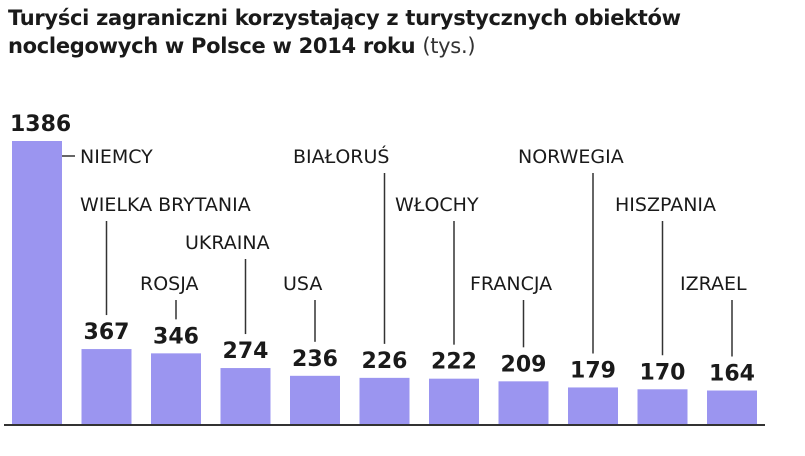 The height and width of the screenshot is (456, 805). What do you see at coordinates (593, 405) in the screenshot?
I see `bar-norwegia` at bounding box center [593, 405].